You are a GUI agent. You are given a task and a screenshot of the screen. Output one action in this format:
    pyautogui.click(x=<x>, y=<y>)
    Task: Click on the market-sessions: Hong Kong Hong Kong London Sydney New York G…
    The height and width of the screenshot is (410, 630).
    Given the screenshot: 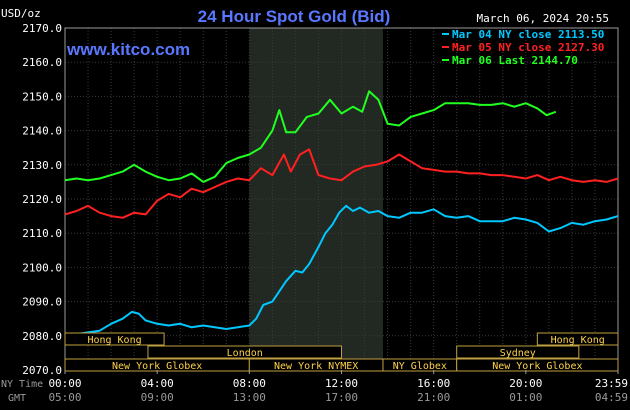 What is the action you would take?
    pyautogui.click(x=341, y=352)
    